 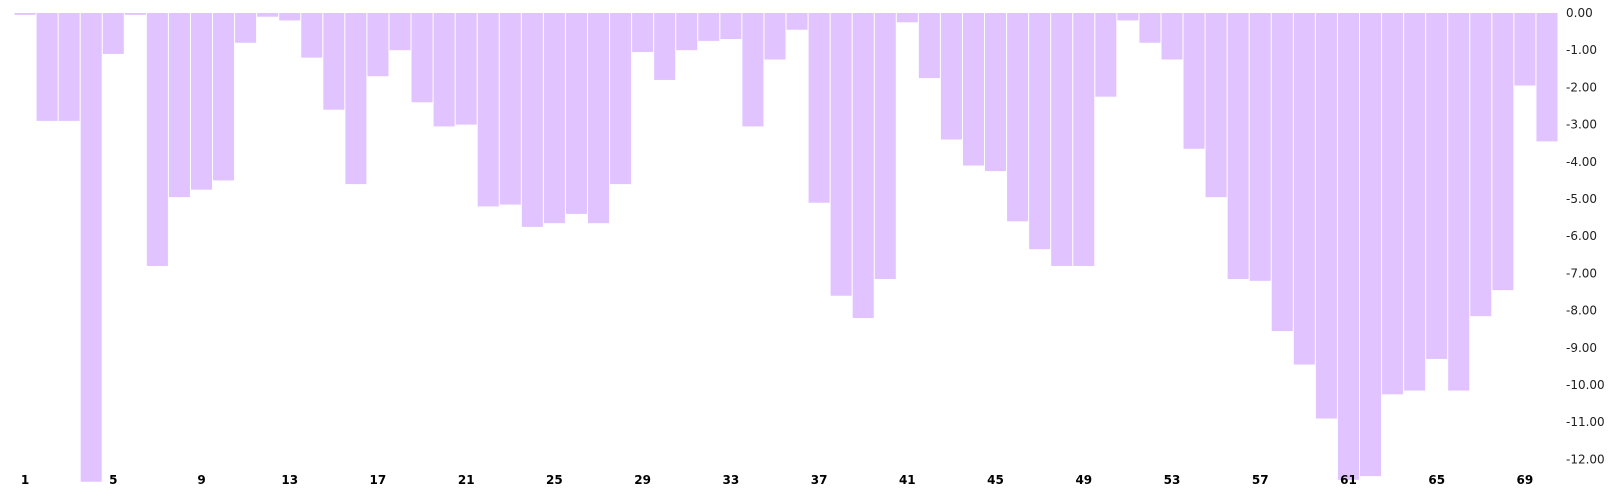 What do you see at coordinates (1581, 87) in the screenshot?
I see `y-tick-label: -2.00` at bounding box center [1581, 87].